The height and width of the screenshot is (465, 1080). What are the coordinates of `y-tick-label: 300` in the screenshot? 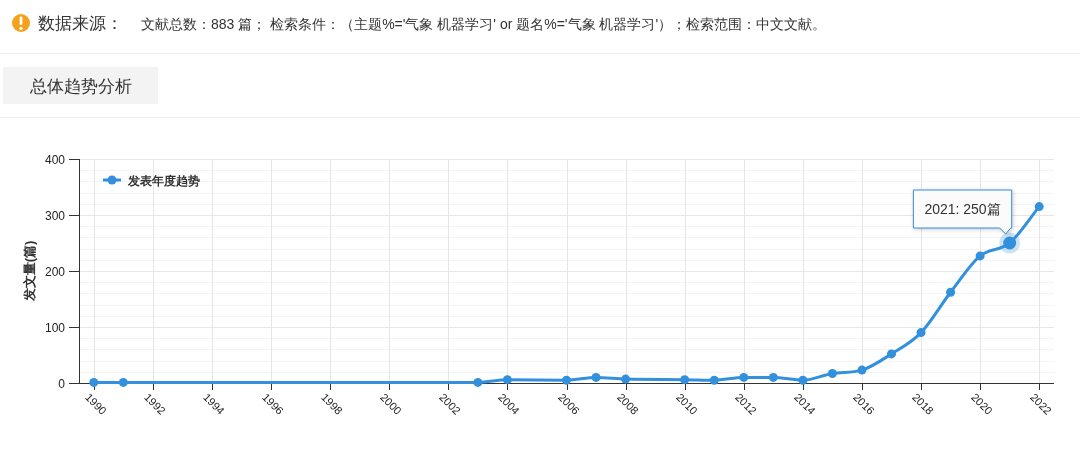 It's located at (55, 216).